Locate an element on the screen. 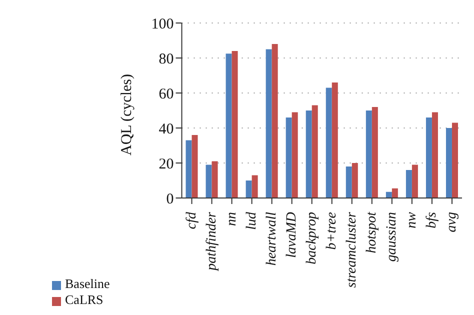 The image size is (474, 315). x-tick-label: bfs is located at coordinates (432, 219).